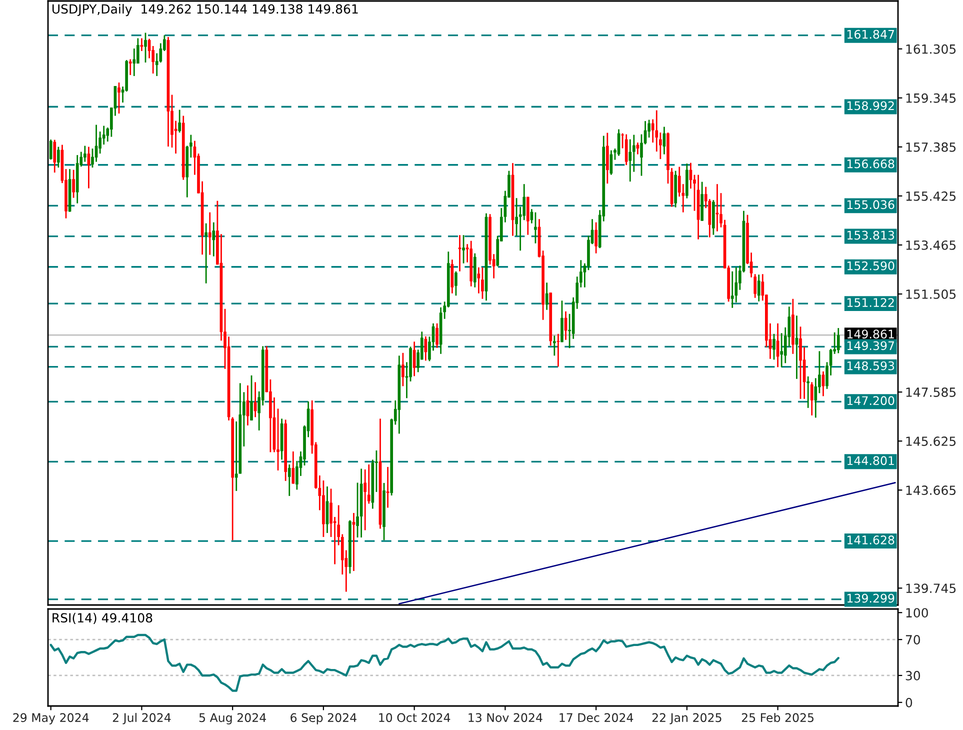  What do you see at coordinates (870, 163) in the screenshot?
I see `ref-line-label: 156.668` at bounding box center [870, 163].